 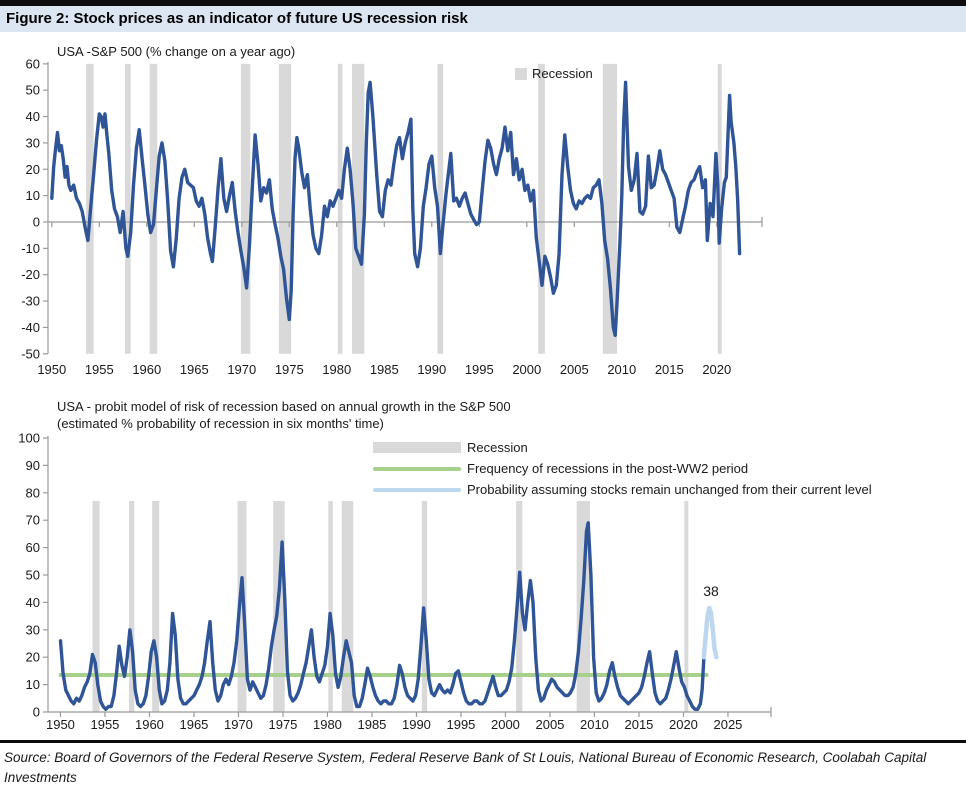 What do you see at coordinates (417, 489) in the screenshot?
I see `light-blue-line-swatch` at bounding box center [417, 489].